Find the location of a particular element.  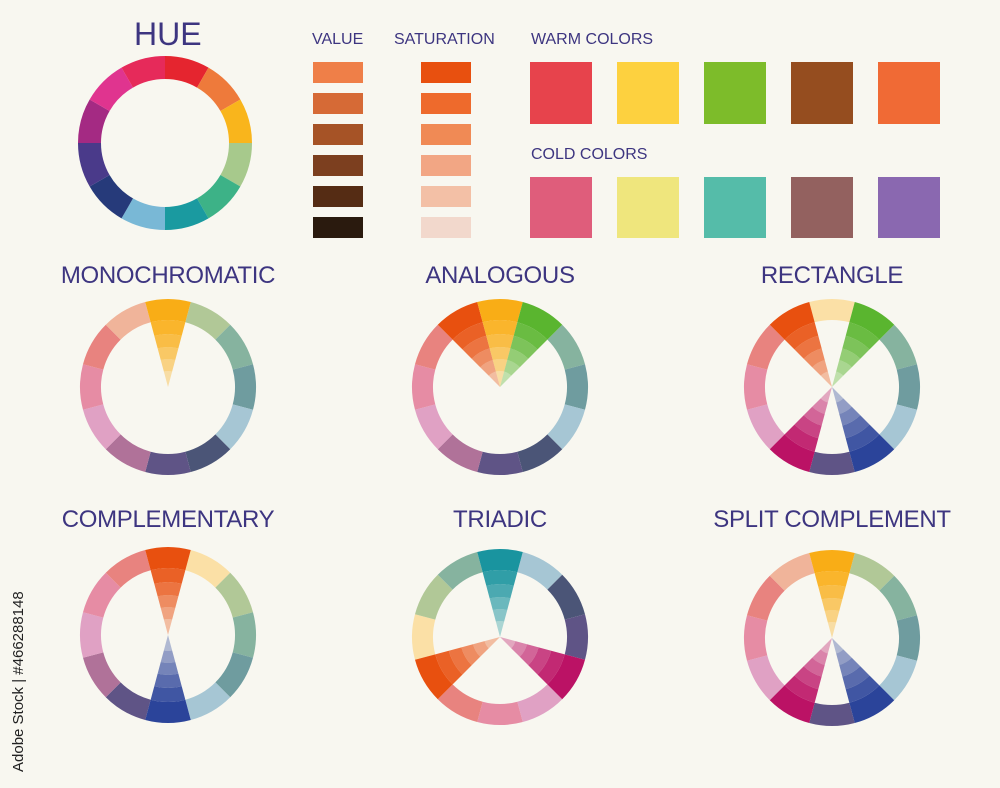

analogous-wheel is located at coordinates (500, 387).